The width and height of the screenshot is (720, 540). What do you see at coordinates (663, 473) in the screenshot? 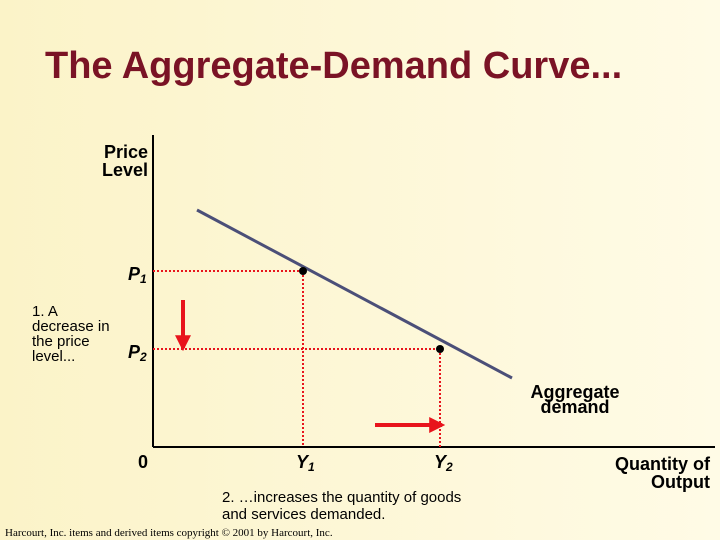
I see `x-axis-label: Quantity of Output` at bounding box center [663, 473].